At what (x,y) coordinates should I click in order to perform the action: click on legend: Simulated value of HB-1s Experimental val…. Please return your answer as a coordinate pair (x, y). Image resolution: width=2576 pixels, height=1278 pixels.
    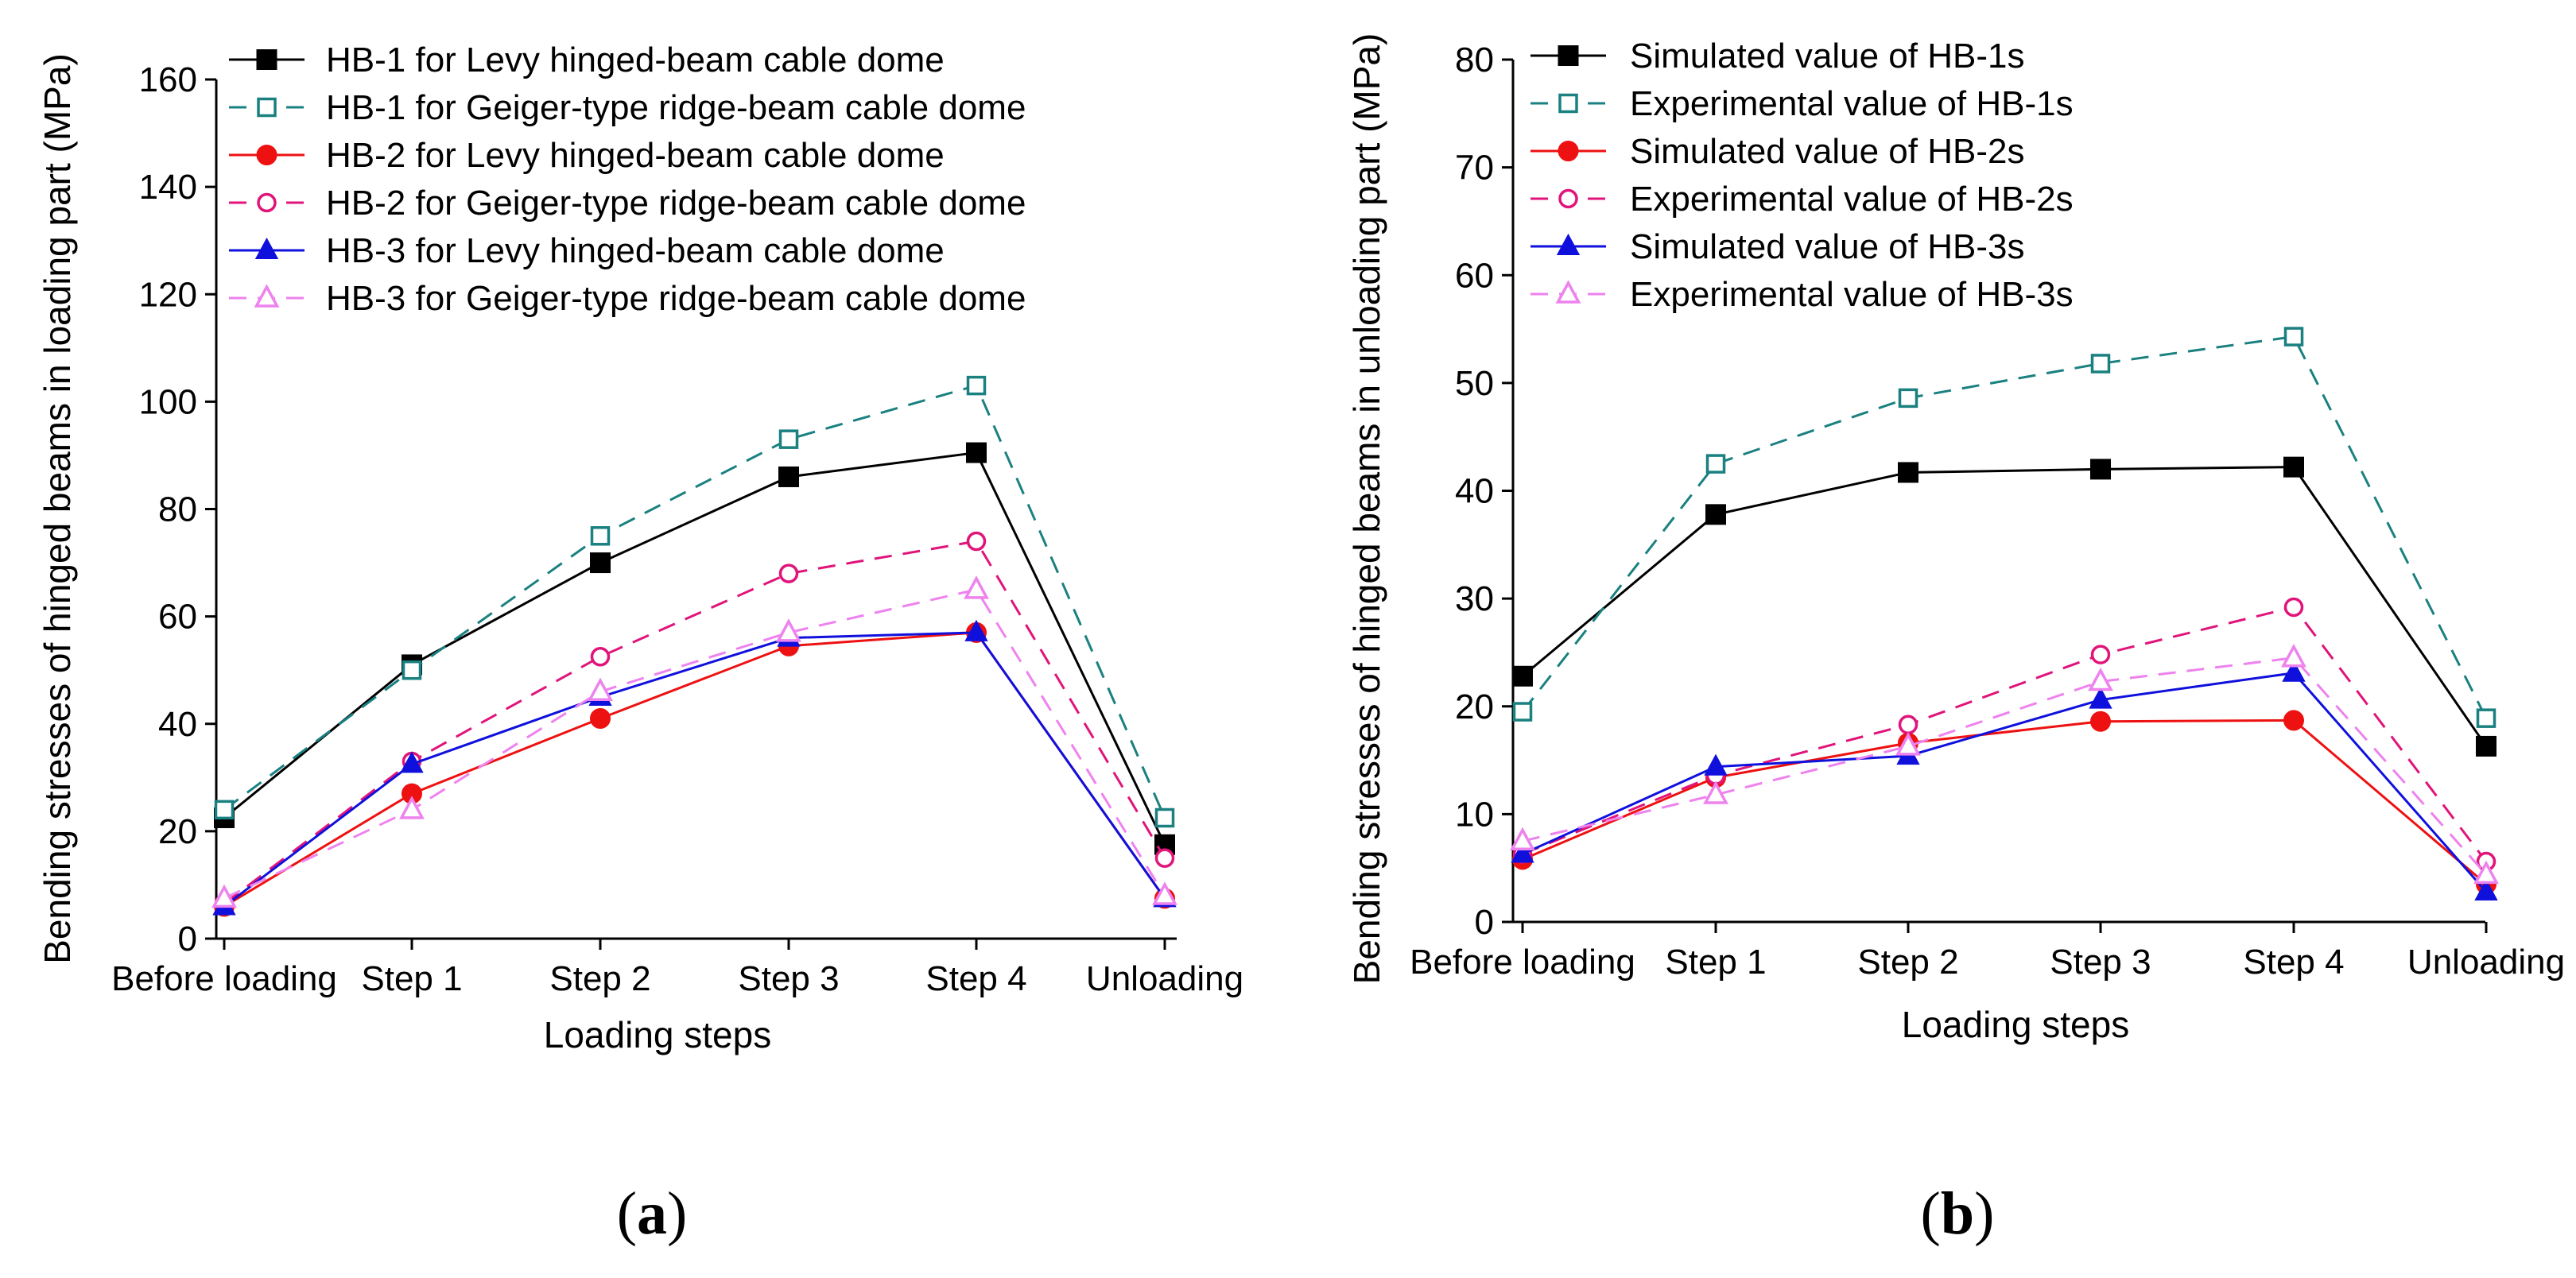
    Looking at the image, I should click on (1802, 175).